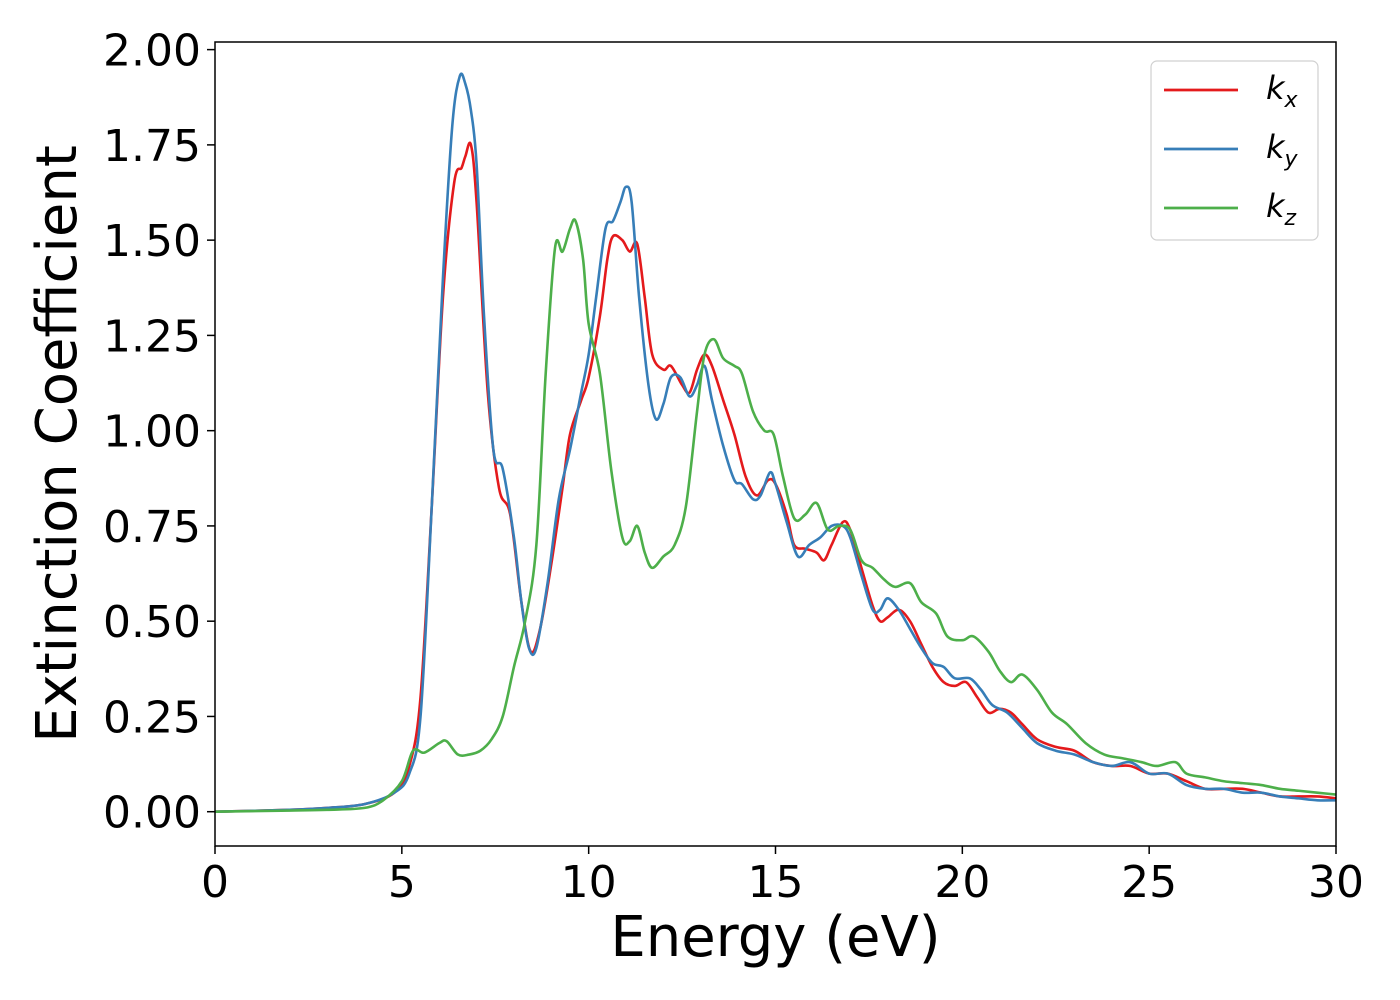  Describe the element at coordinates (152, 813) in the screenshot. I see `y-tick-label: 0.00` at that location.